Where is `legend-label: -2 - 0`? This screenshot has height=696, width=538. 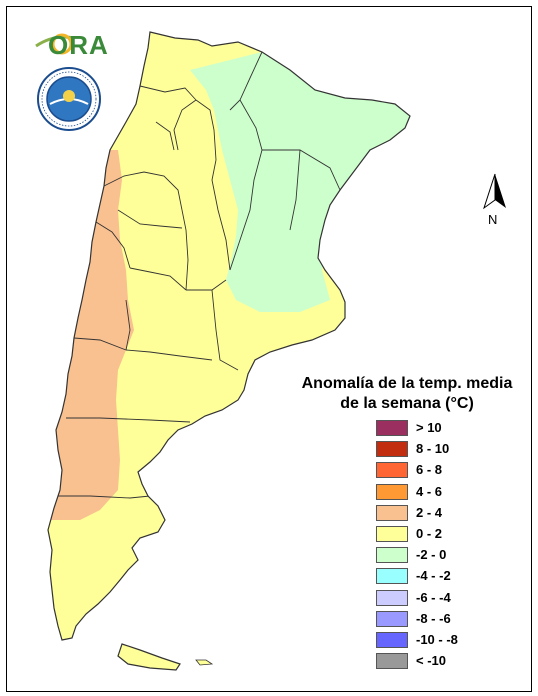
legend-label: -2 - 0 is located at coordinates (431, 555).